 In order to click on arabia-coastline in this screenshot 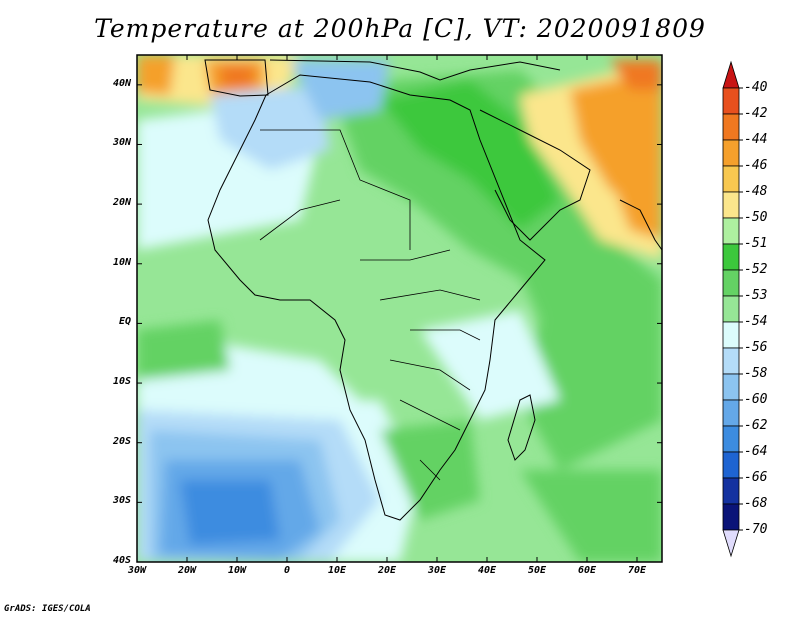, I will do `click(535, 175)`.